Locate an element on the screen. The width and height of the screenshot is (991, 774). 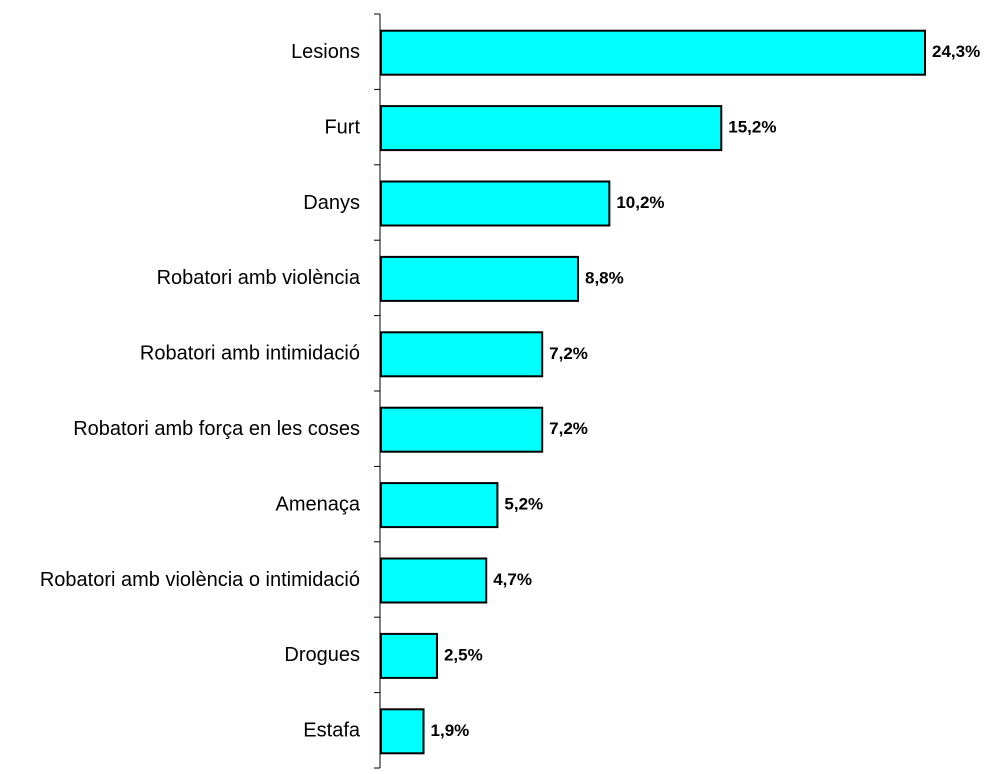
category-label: Robatori amb intimidació is located at coordinates (250, 354).